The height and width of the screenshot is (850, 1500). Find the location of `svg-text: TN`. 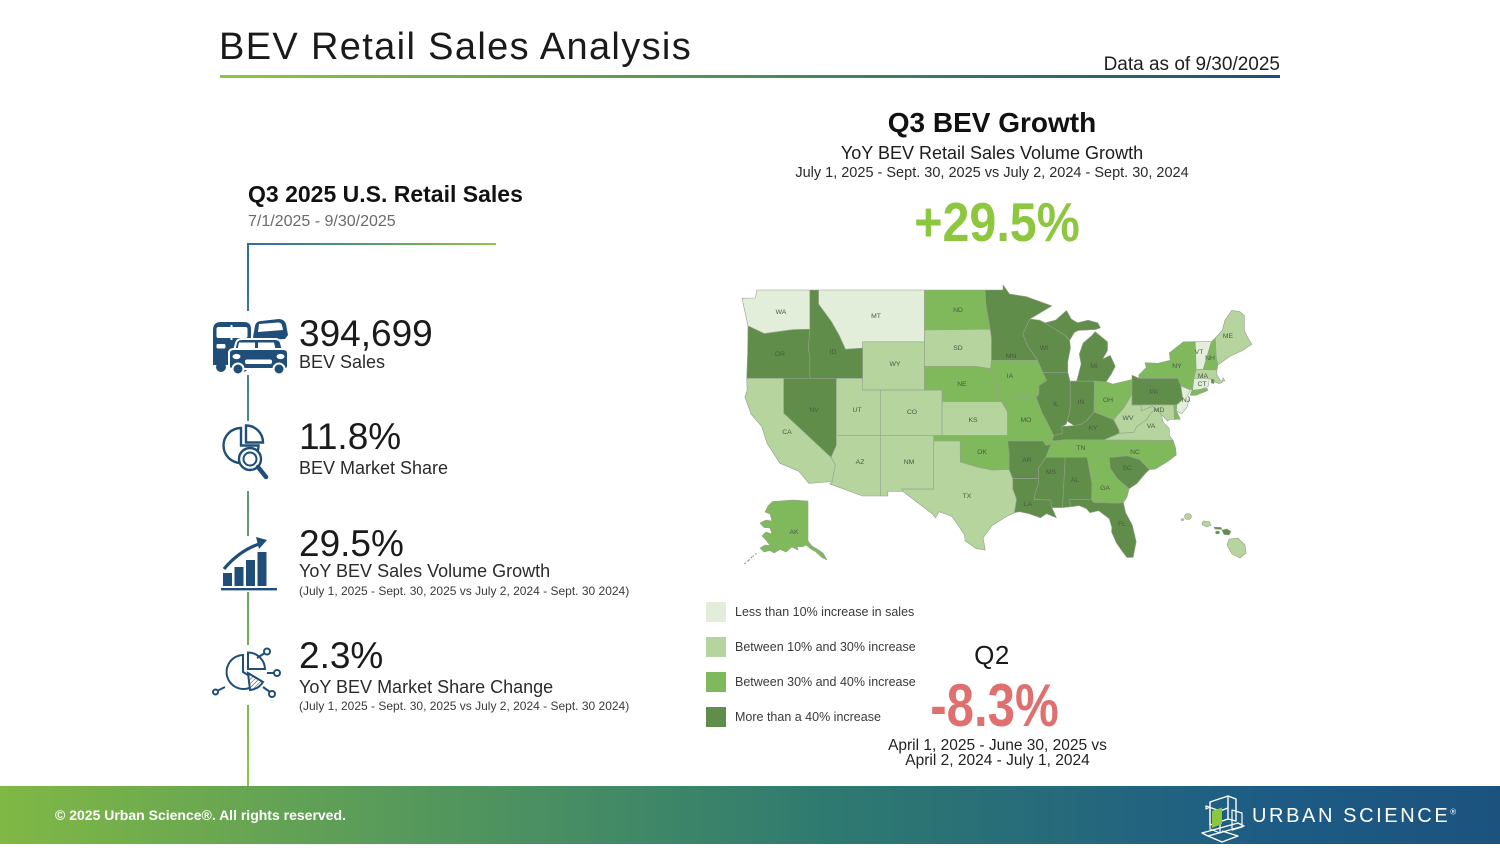

svg-text: TN is located at coordinates (1080, 448).